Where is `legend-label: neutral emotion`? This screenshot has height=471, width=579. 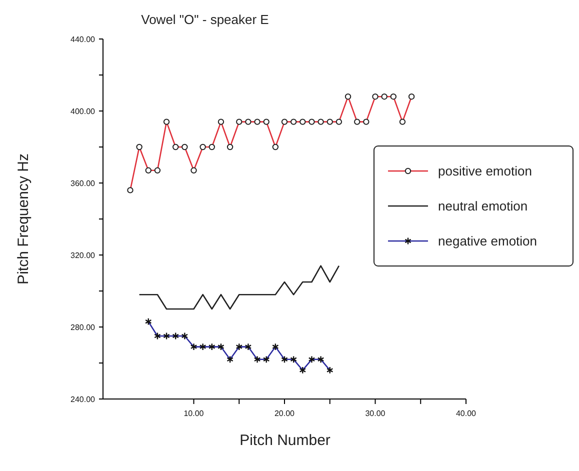
legend-label: neutral emotion is located at coordinates (483, 206).